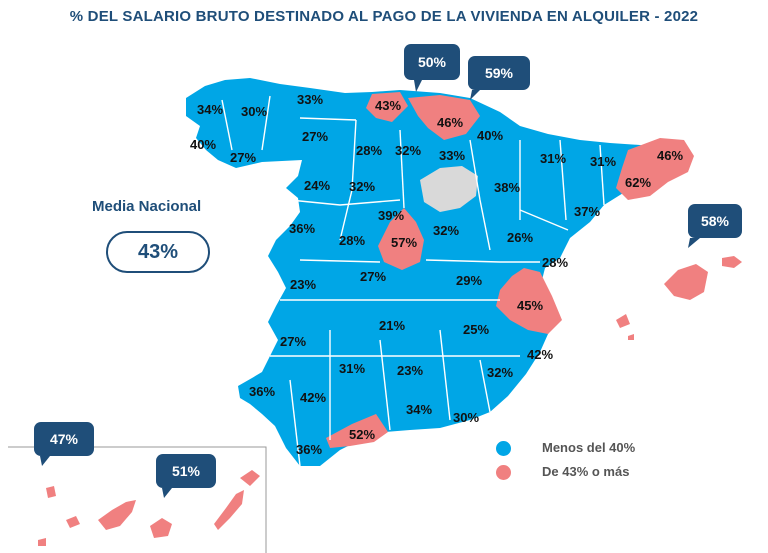 This screenshot has width=768, height=553. Describe the element at coordinates (476, 329) in the screenshot. I see `province-label: 25%` at that location.